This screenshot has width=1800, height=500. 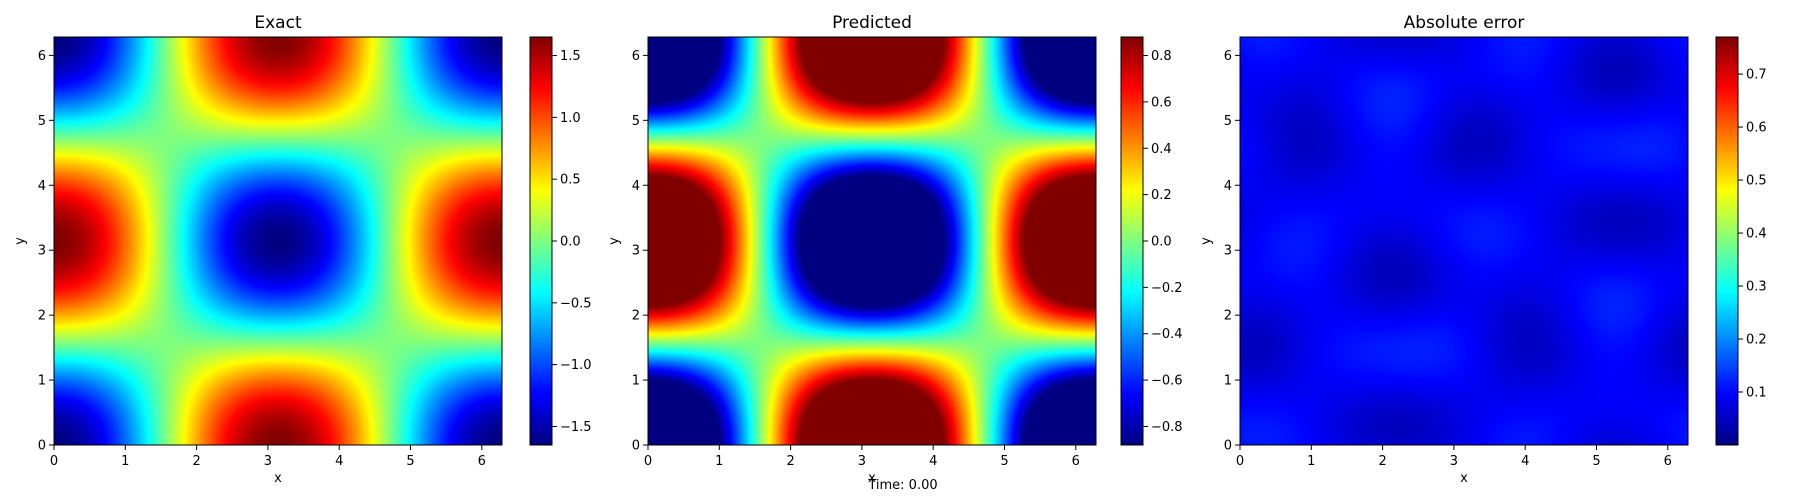 I want to click on colorbar-tick-label: −0.8, so click(x=1167, y=427).